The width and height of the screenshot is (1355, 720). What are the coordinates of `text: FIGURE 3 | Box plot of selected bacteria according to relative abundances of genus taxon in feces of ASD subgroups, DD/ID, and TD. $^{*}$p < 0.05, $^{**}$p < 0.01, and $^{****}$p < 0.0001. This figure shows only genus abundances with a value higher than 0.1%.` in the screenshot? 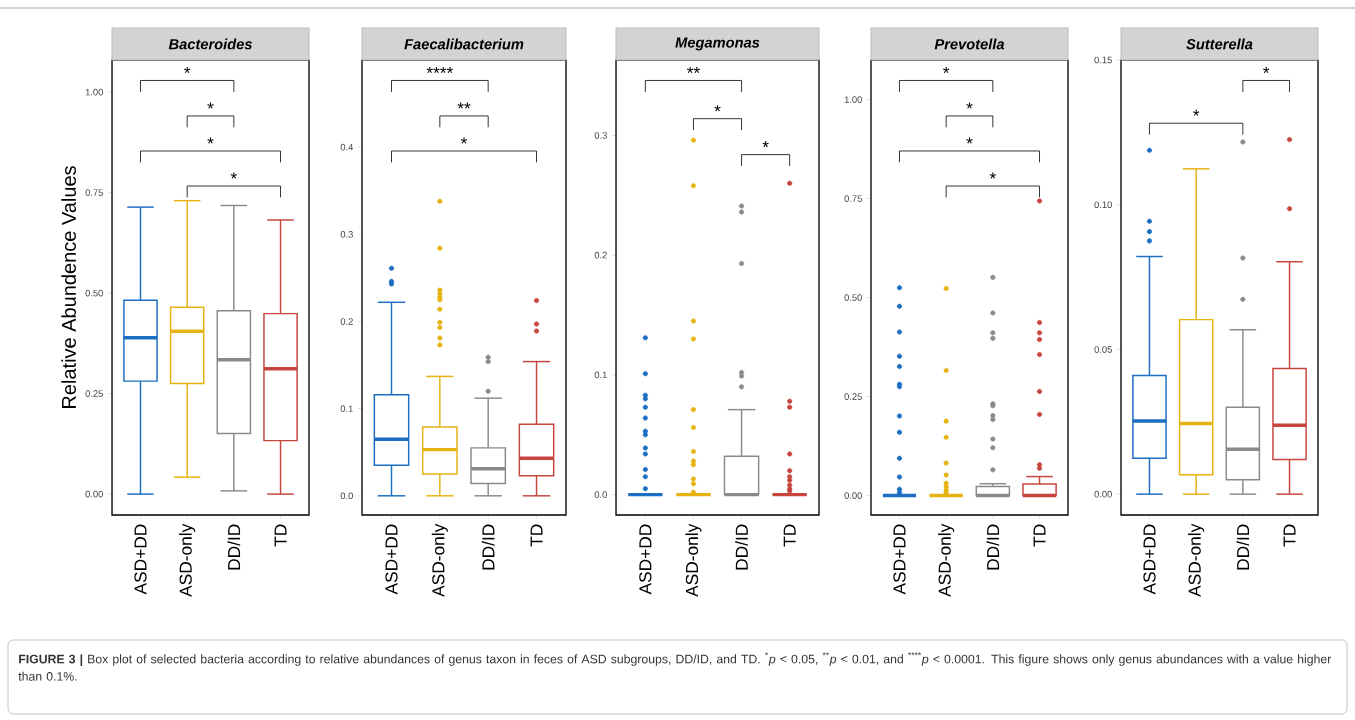 It's located at (675, 666).